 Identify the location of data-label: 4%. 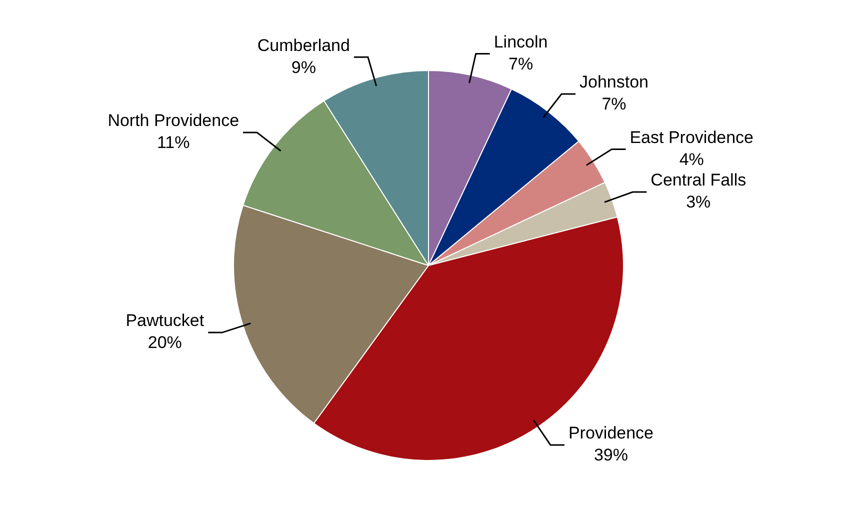
(691, 159).